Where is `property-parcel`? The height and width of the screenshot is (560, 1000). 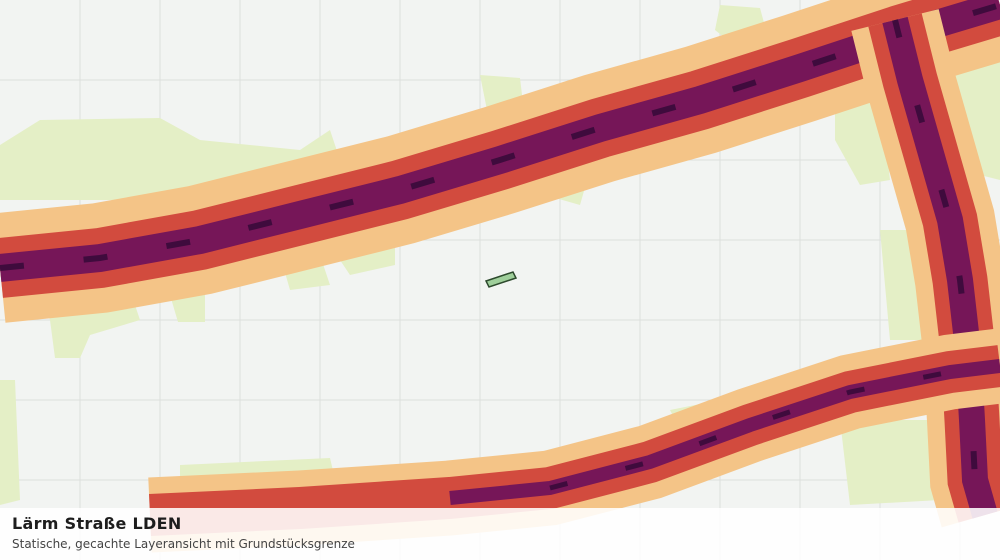 property-parcel is located at coordinates (501, 279).